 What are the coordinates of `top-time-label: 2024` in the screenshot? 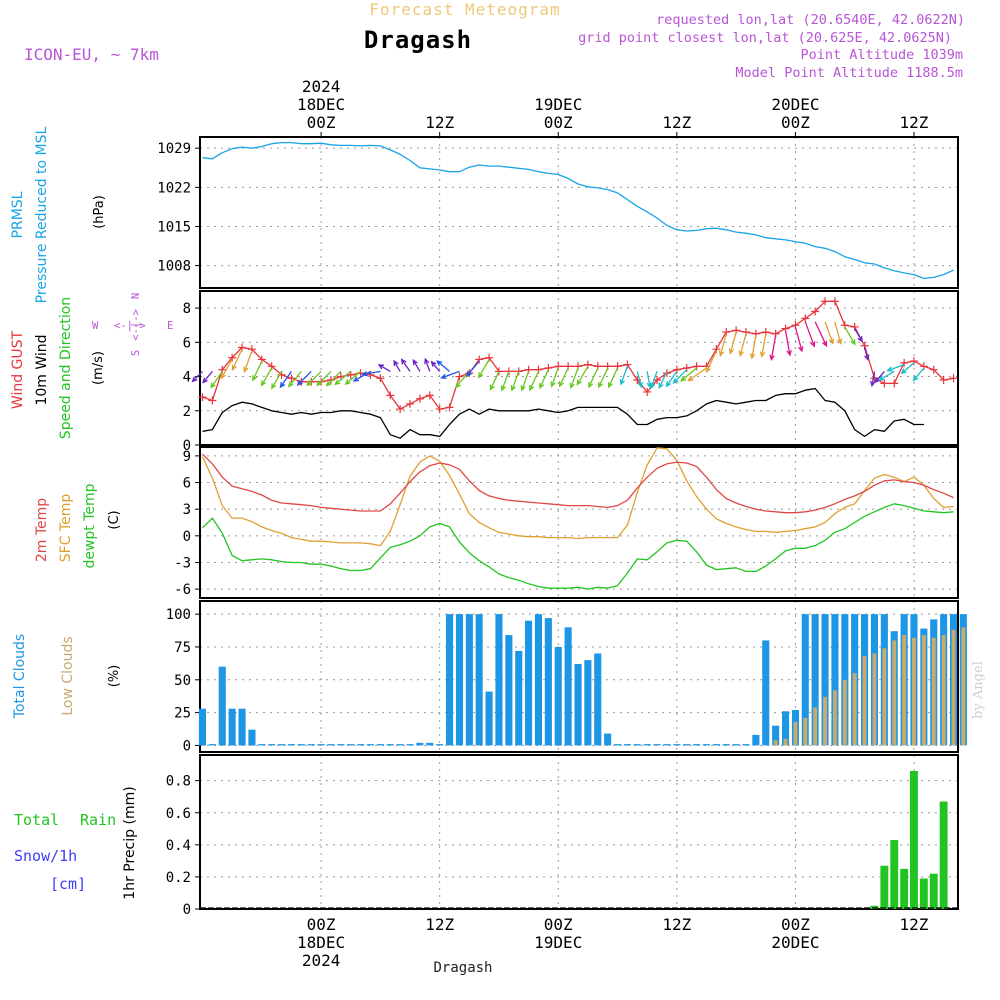 It's located at (321, 86).